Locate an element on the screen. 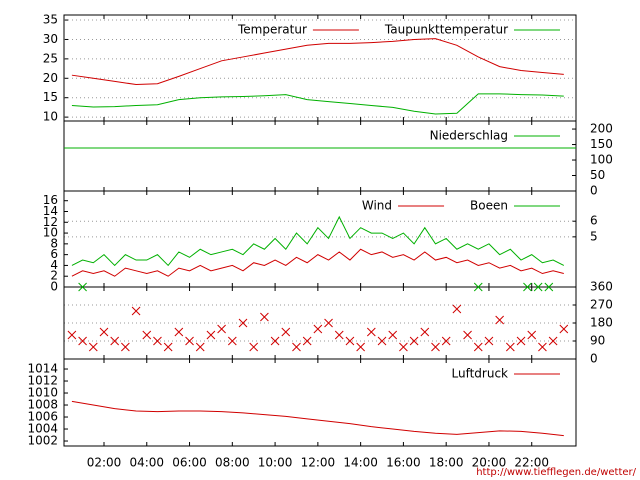 The height and width of the screenshot is (480, 640). y-tick-label: 1004 is located at coordinates (42, 429).